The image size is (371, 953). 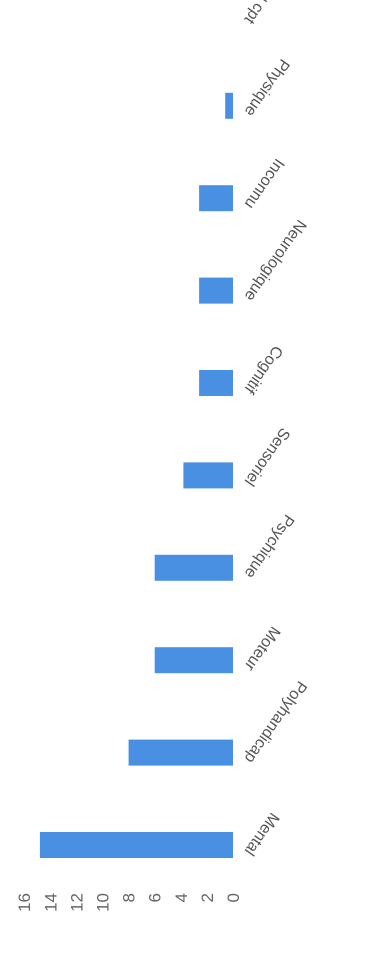 I want to click on bar-psychique, so click(x=193, y=567).